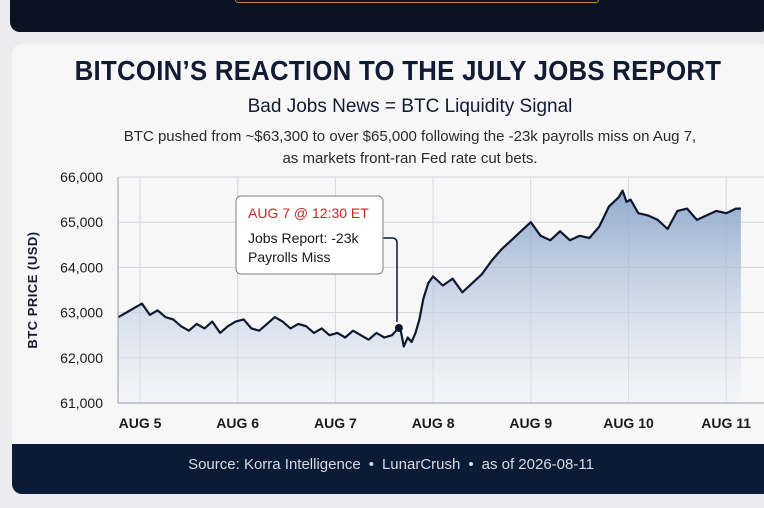 The height and width of the screenshot is (508, 764). I want to click on annotation-connector, so click(390, 279).